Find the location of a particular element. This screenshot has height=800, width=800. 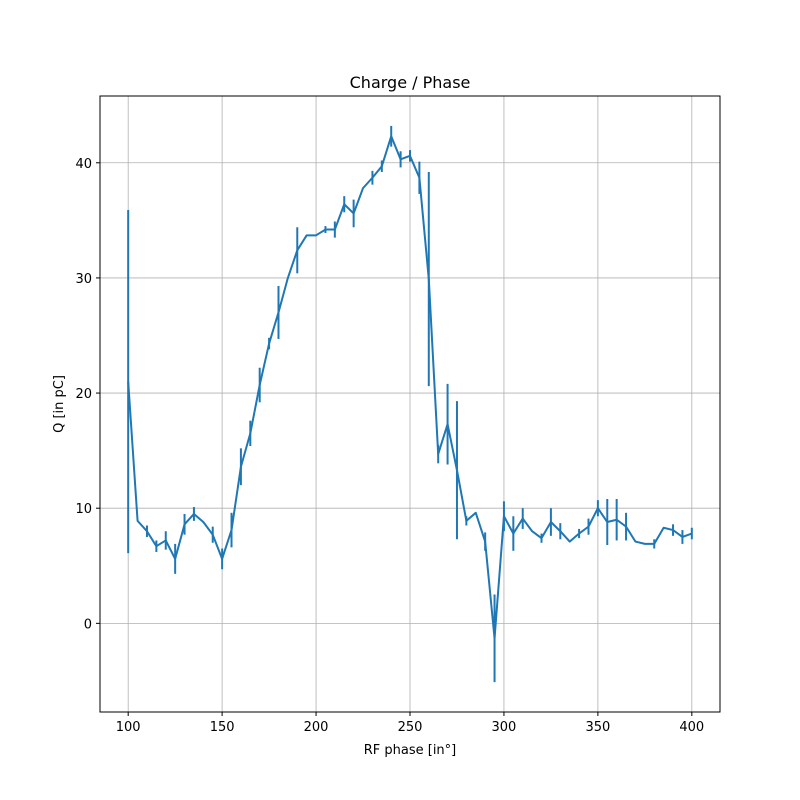

y-tick-label: 40 is located at coordinates (83, 164).